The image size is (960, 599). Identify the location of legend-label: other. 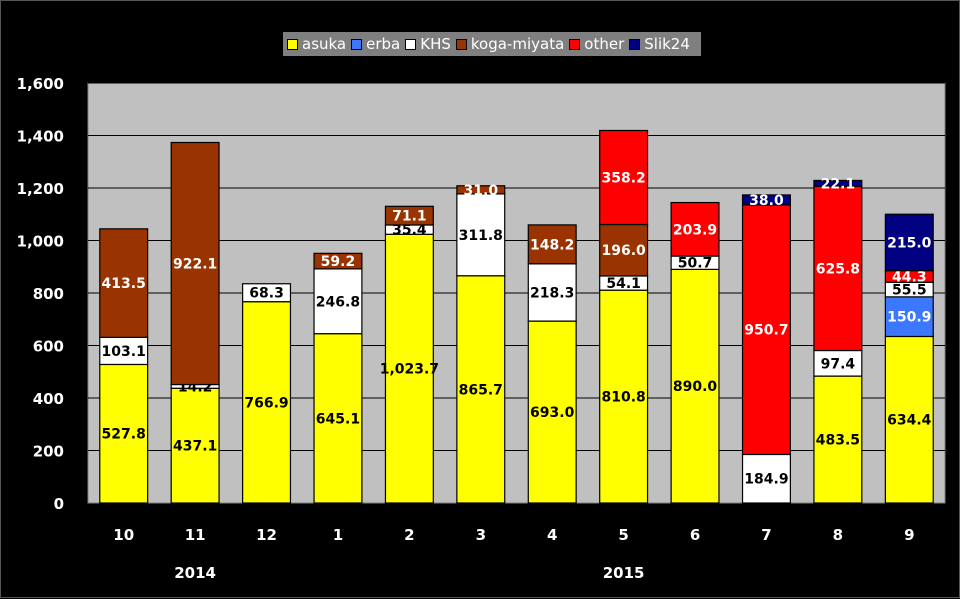
(604, 44).